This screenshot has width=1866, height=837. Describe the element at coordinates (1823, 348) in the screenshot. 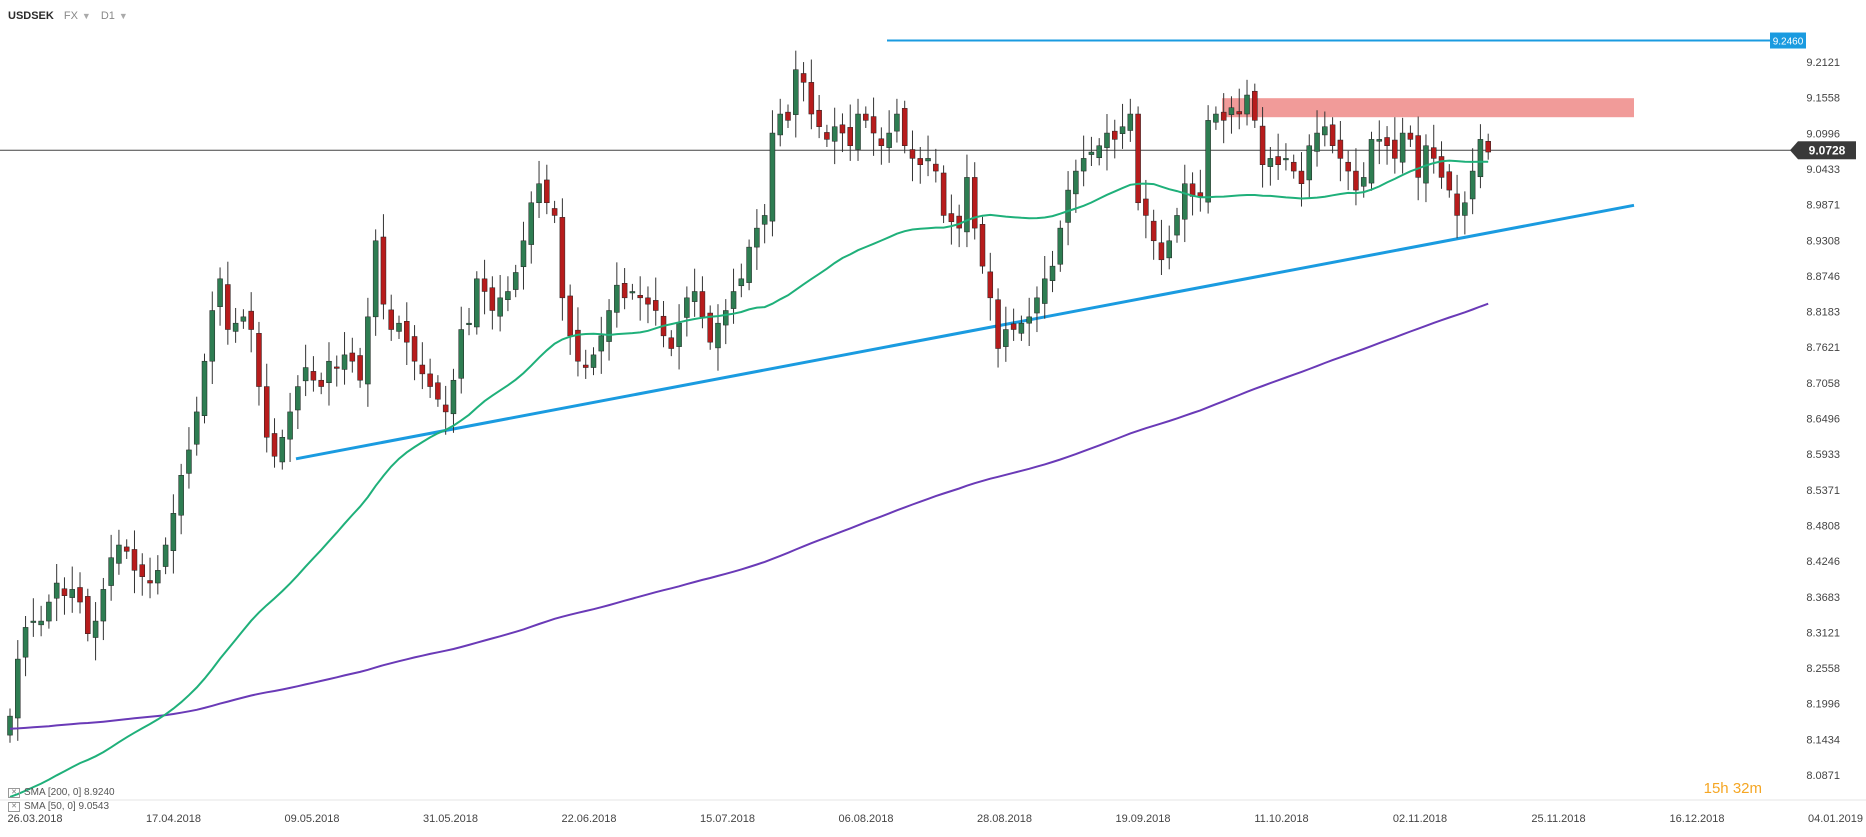

I see `y-tick-label: 8.7621` at that location.